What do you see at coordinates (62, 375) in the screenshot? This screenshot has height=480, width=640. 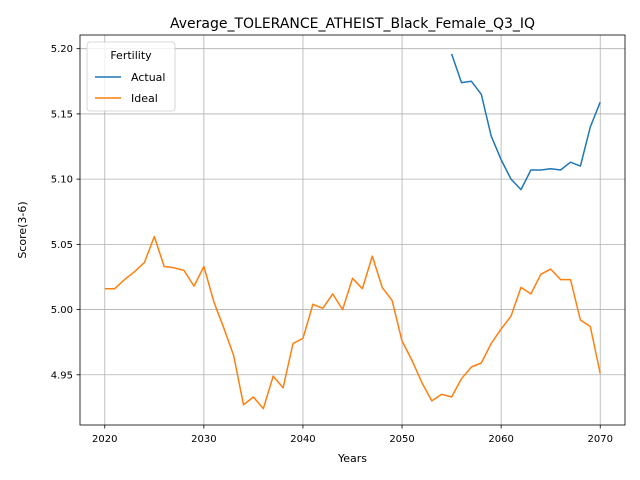 I see `y-tick-label: 4.95` at bounding box center [62, 375].